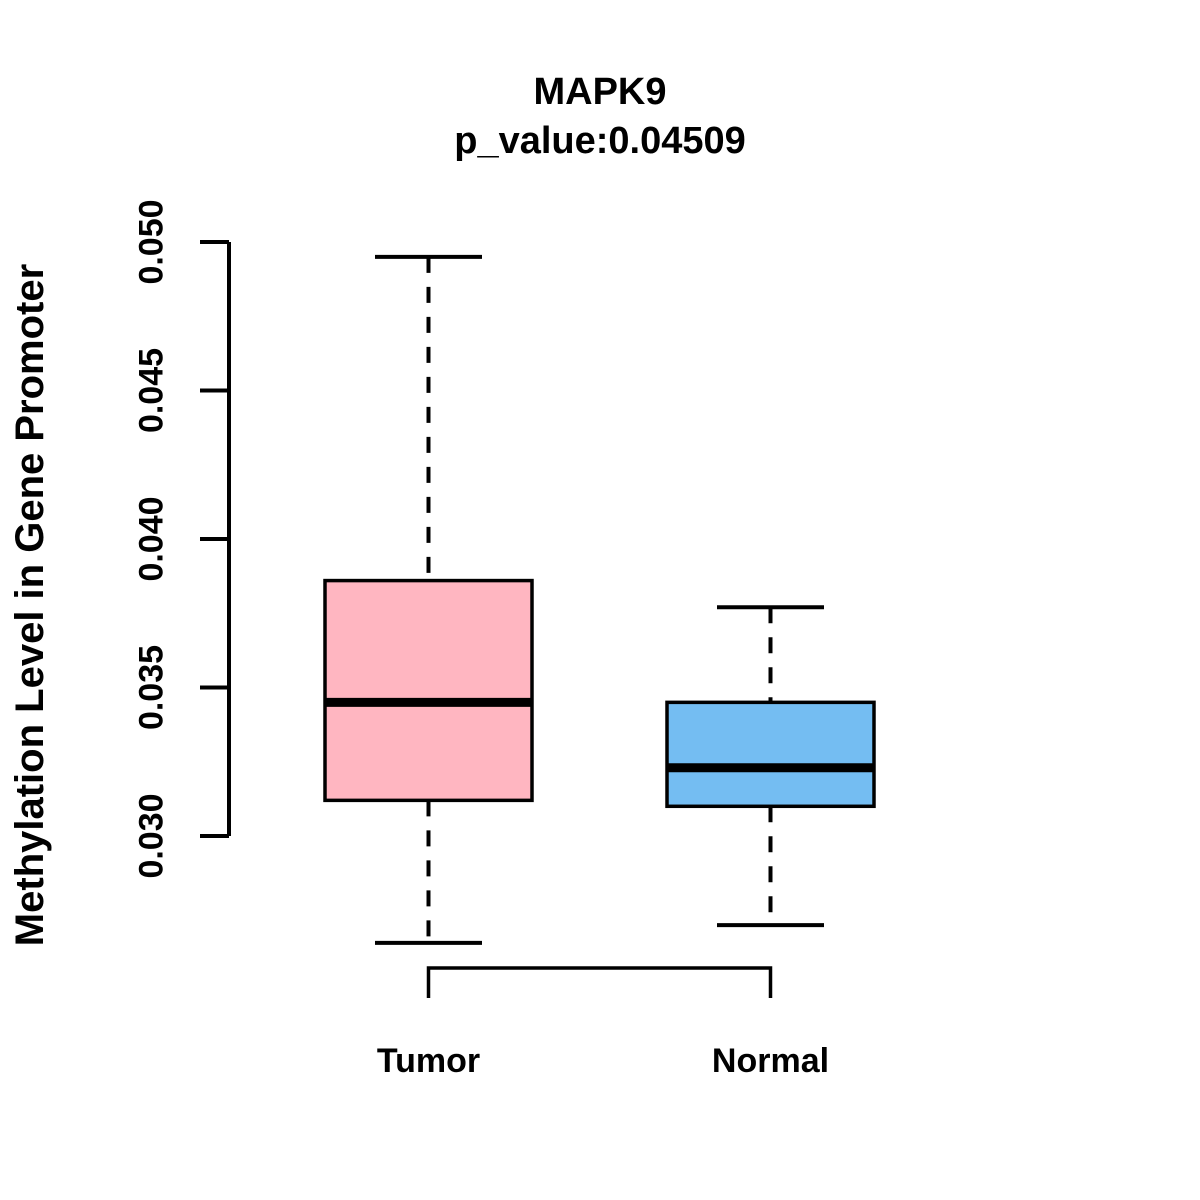  I want to click on chart-title: MAPK9, so click(600, 92).